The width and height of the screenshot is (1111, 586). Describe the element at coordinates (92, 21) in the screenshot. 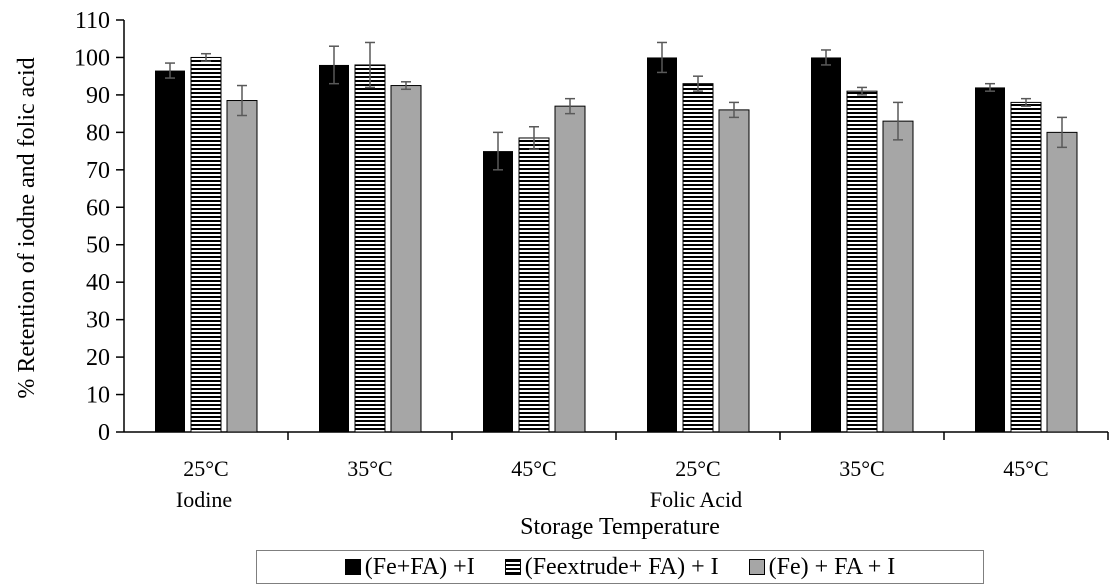

I see `y-tick-label: 110` at that location.